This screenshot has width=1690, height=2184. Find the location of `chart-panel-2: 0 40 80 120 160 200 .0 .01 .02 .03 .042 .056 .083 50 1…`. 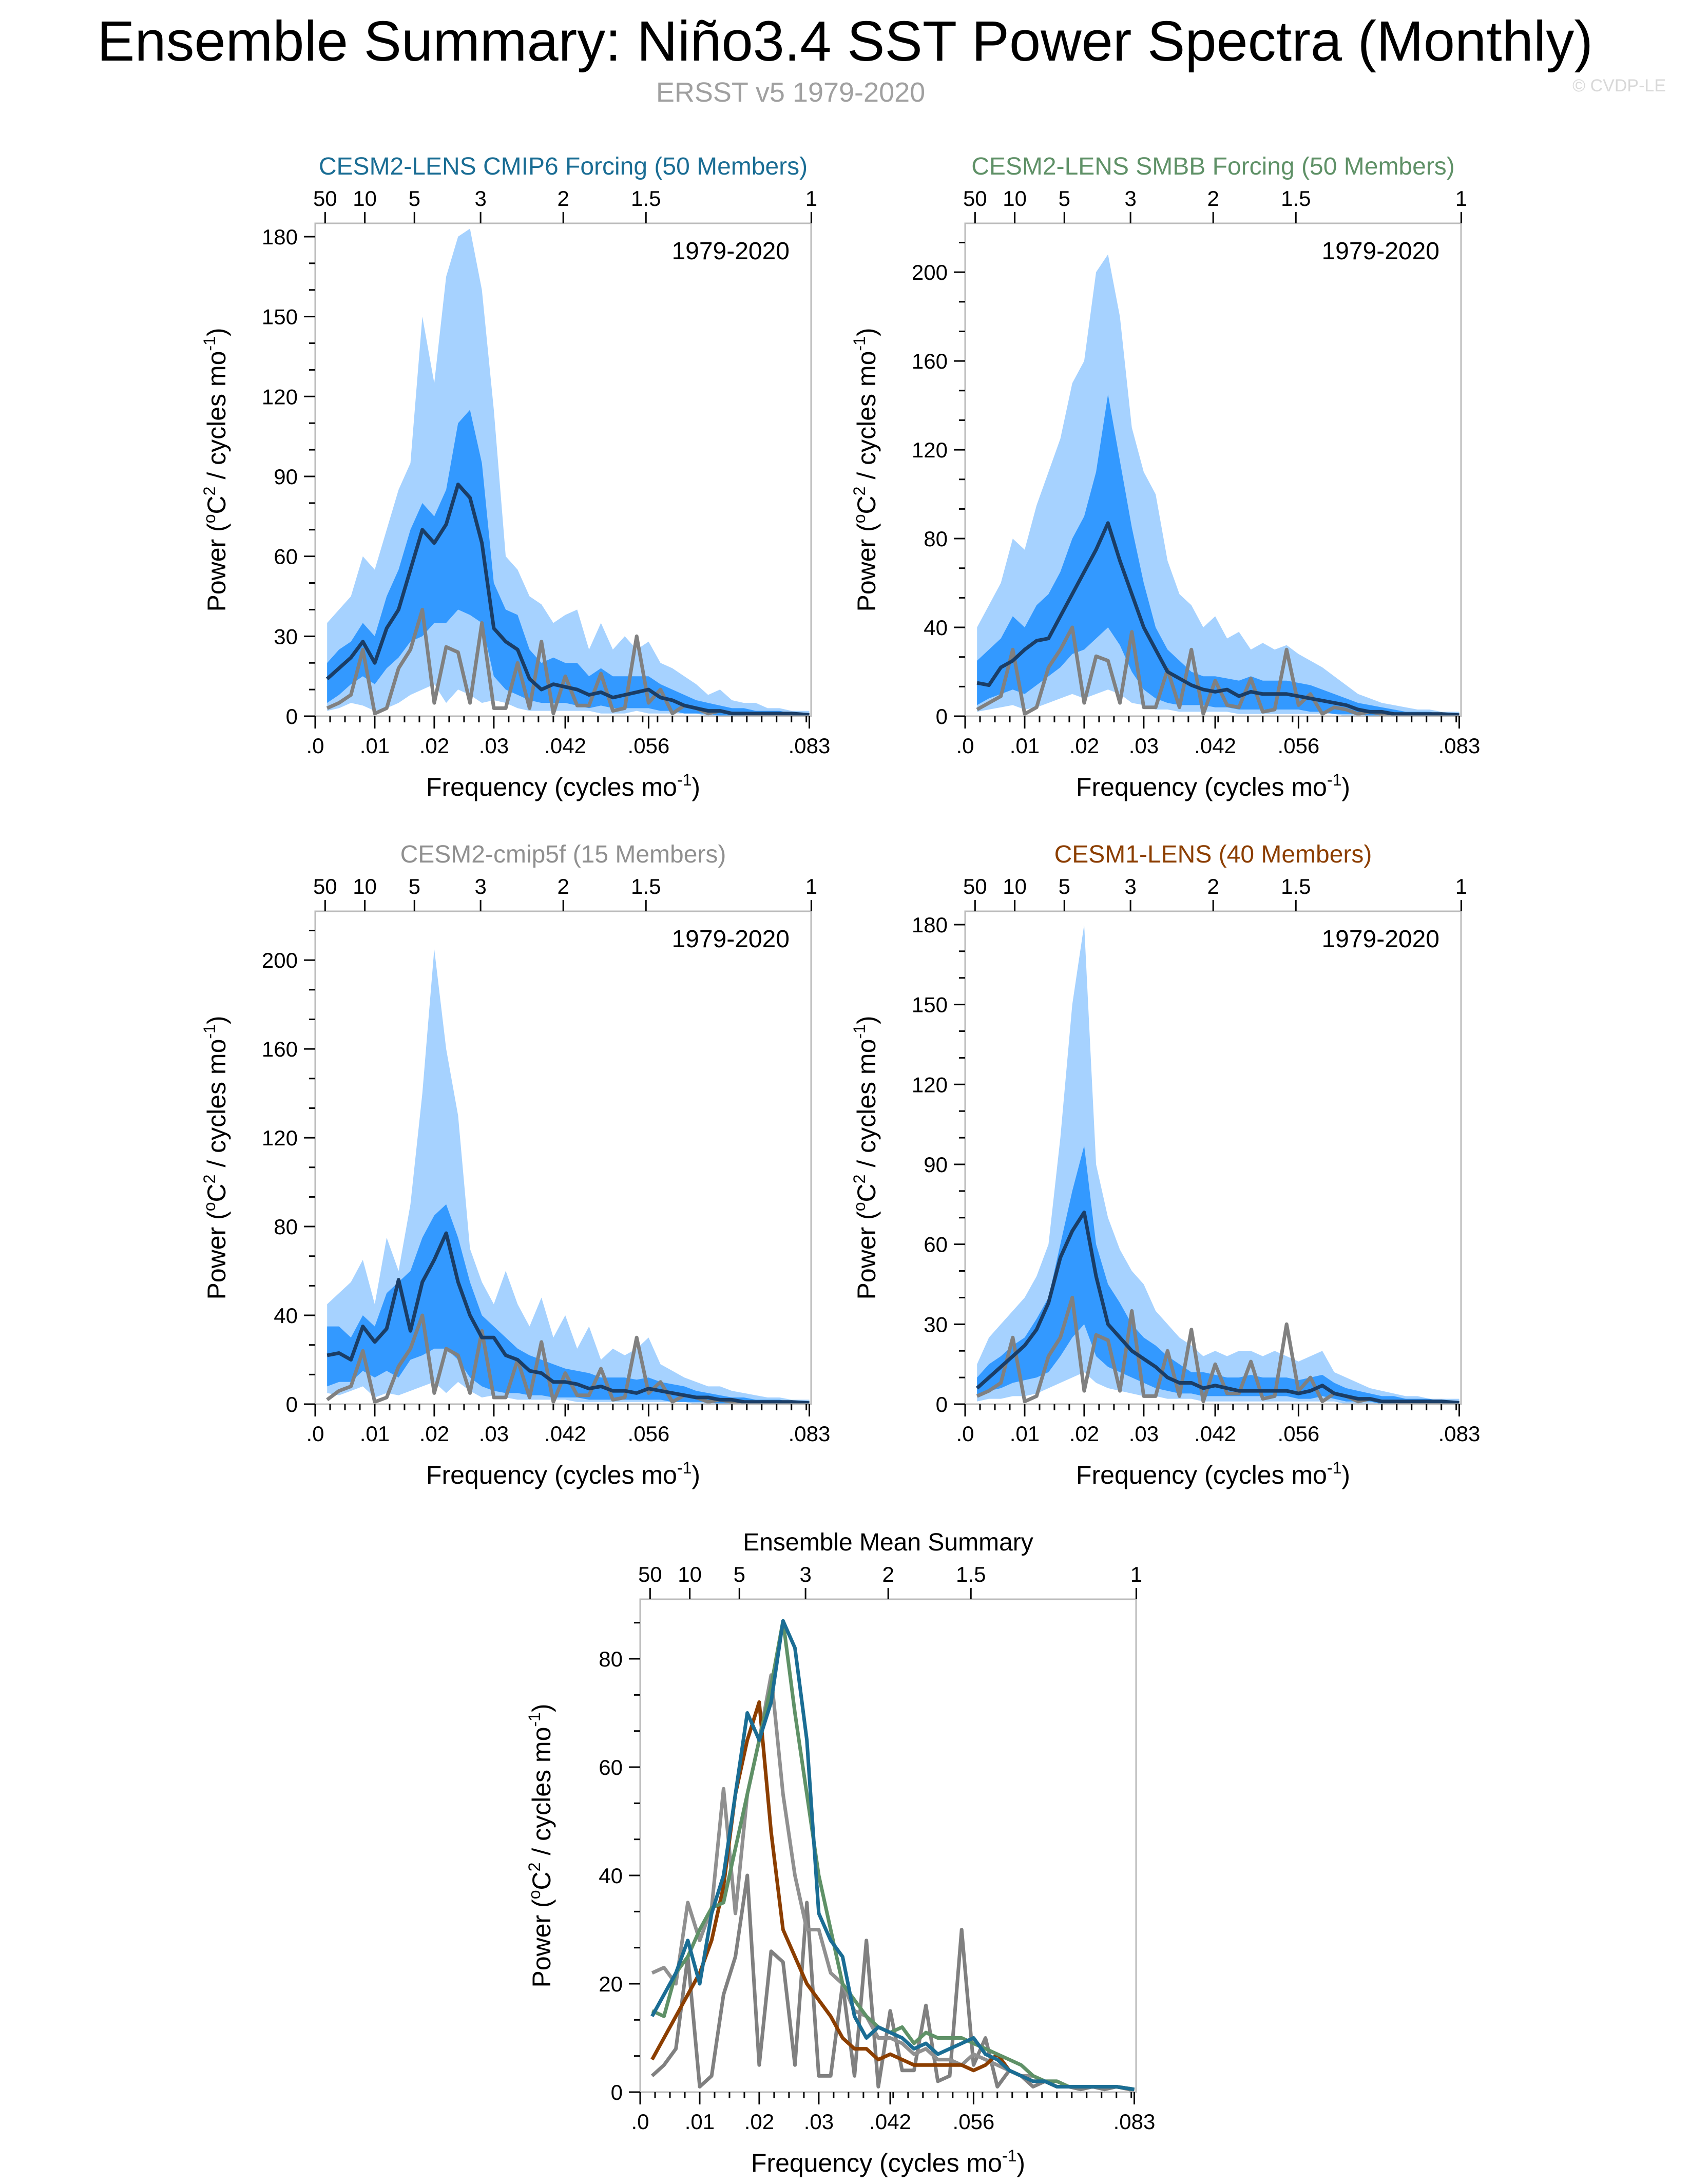

chart-panel-2: 0 40 80 120 160 200 .0 .01 .02 .03 .042 .056 .083 50 1… is located at coordinates (1165, 477).